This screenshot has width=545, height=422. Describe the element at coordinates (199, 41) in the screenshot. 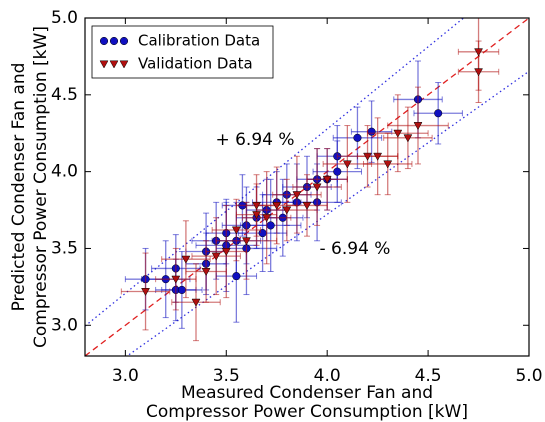

I see `legend-label: Calibration Data` at that location.